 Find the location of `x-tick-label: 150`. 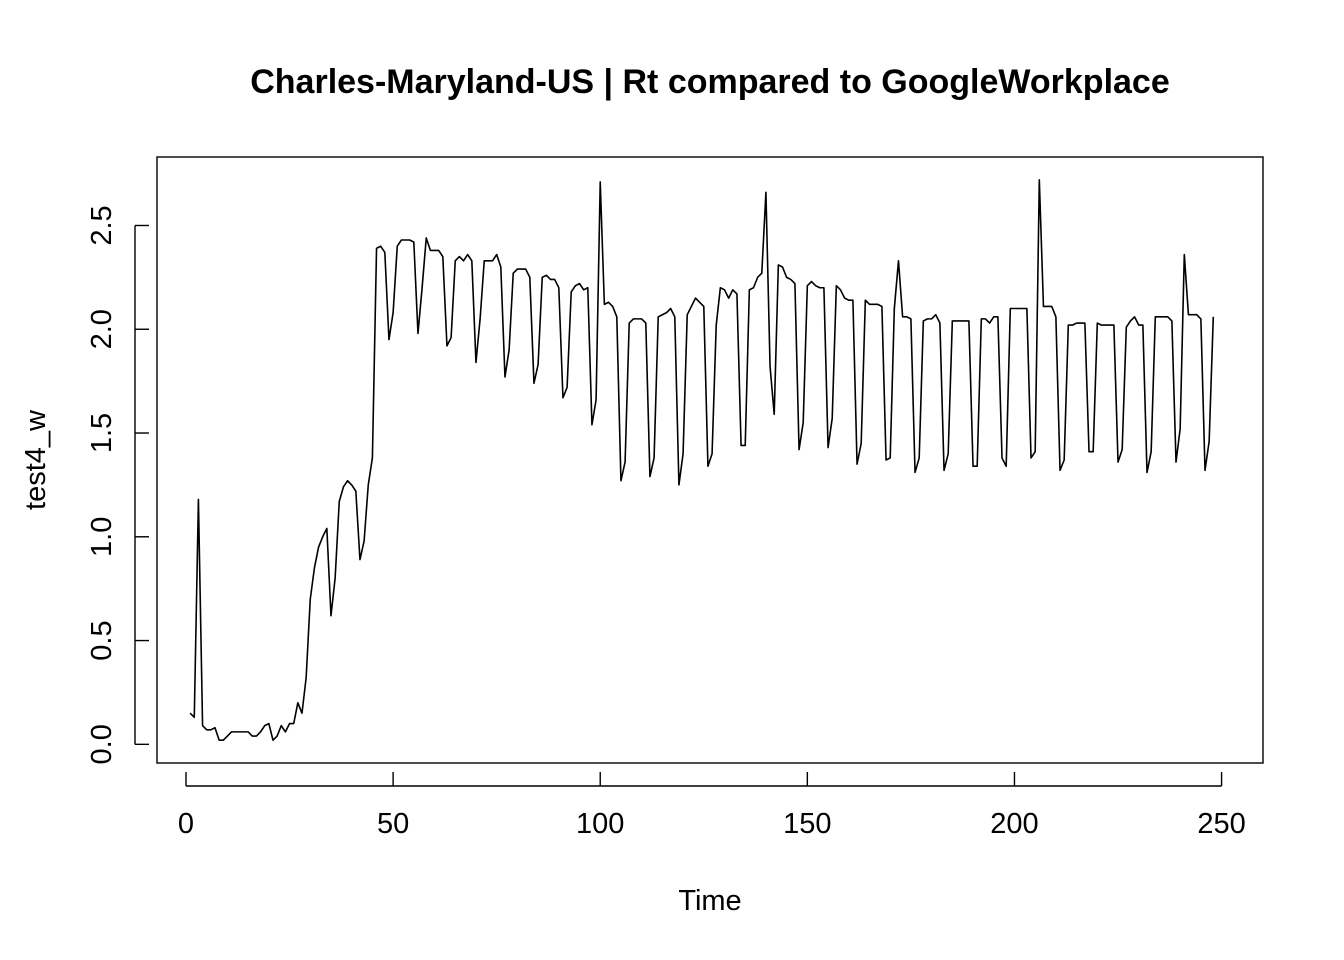

x-tick-label: 150 is located at coordinates (807, 824).